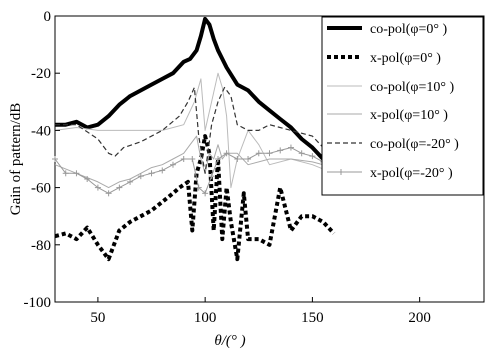  I want to click on x-tick-label: 100, so click(205, 318).